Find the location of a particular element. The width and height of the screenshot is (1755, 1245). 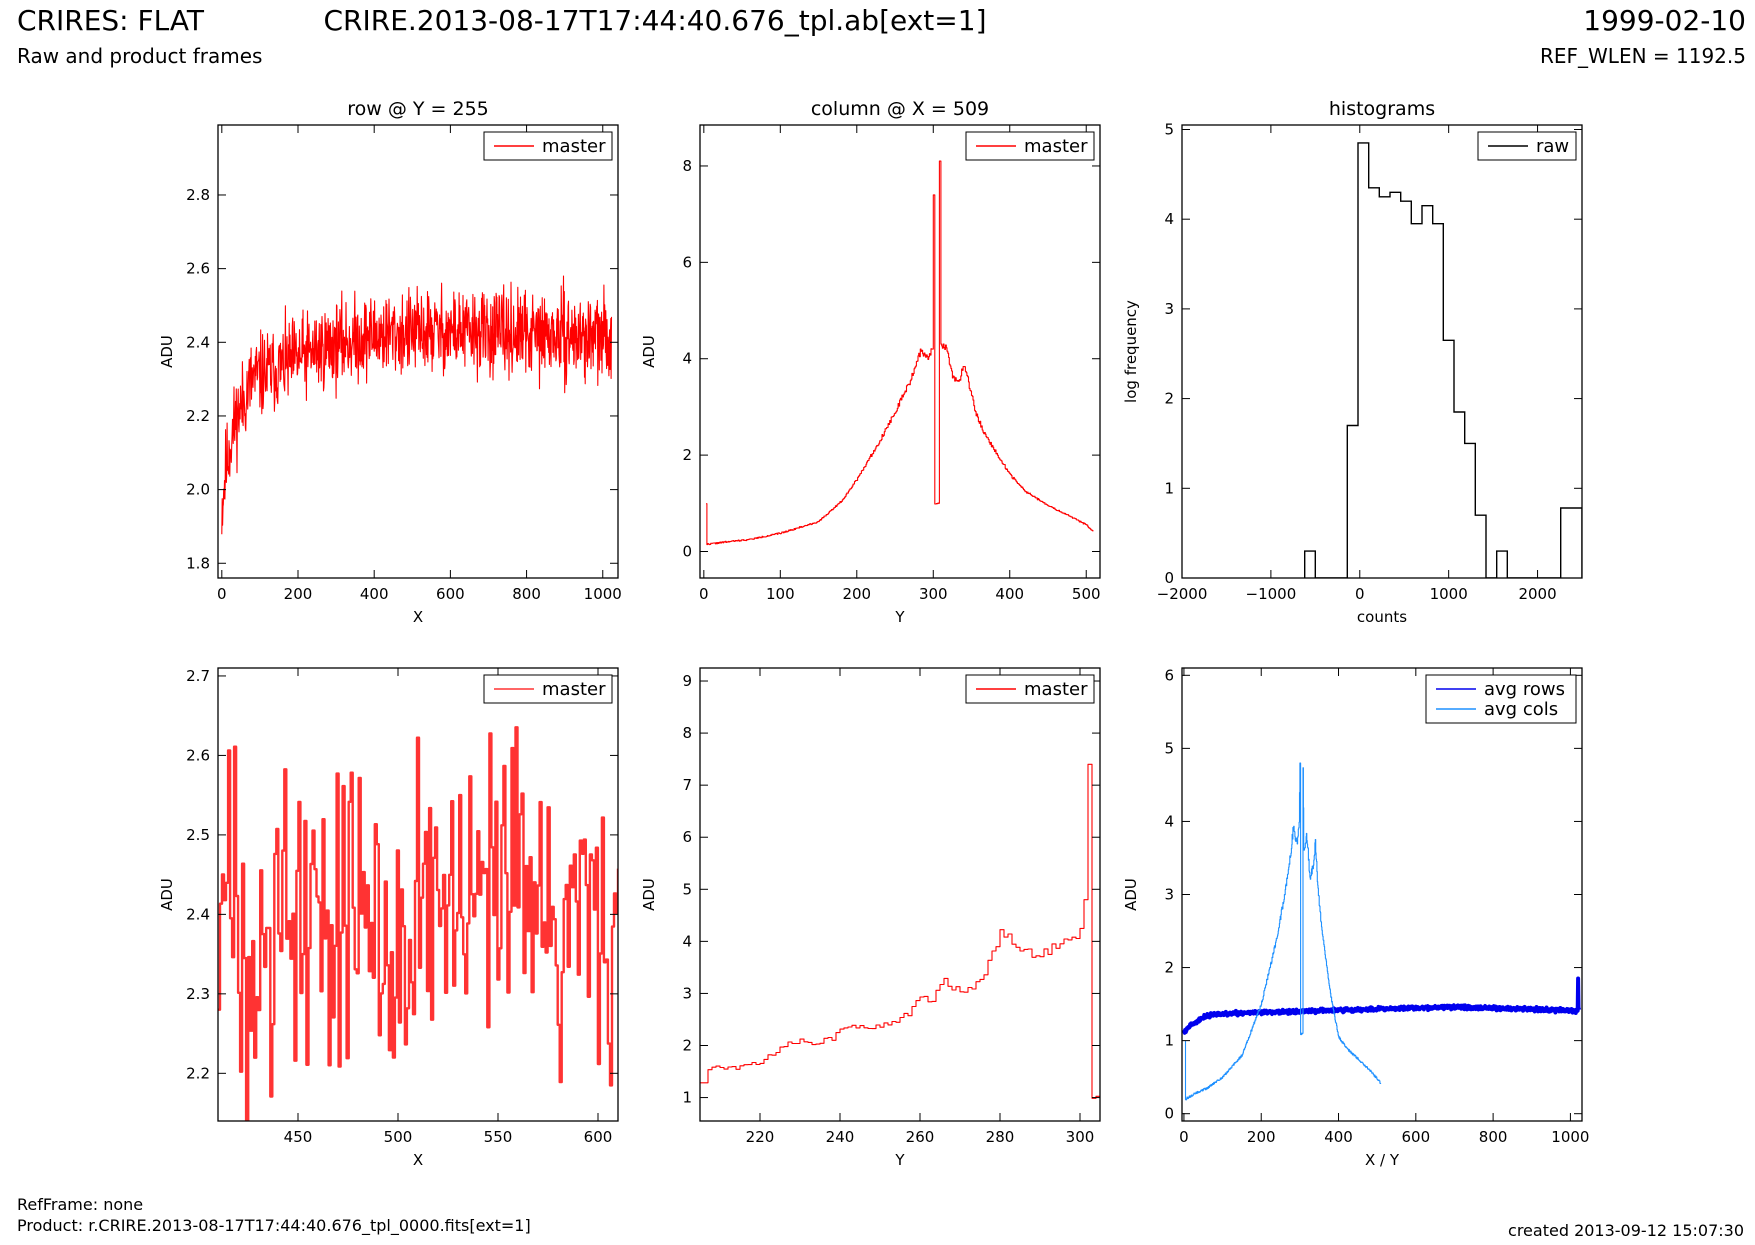

ref-frame-label: RefFrame: none is located at coordinates (80, 1204).